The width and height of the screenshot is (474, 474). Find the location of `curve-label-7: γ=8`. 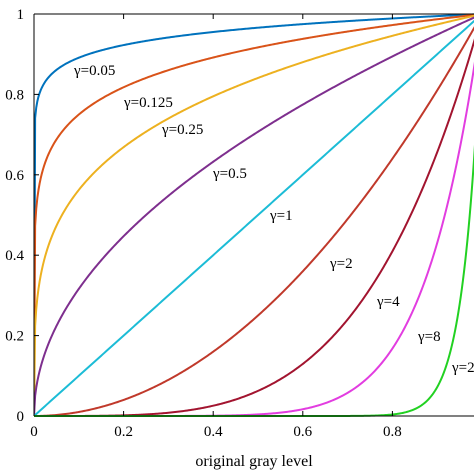

curve-label-7: γ=8 is located at coordinates (429, 337).